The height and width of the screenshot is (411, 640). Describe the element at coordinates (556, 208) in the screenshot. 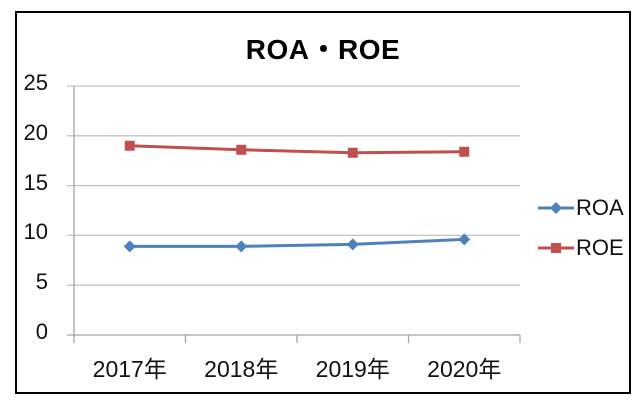

I see `roa-line-marker-icon` at that location.